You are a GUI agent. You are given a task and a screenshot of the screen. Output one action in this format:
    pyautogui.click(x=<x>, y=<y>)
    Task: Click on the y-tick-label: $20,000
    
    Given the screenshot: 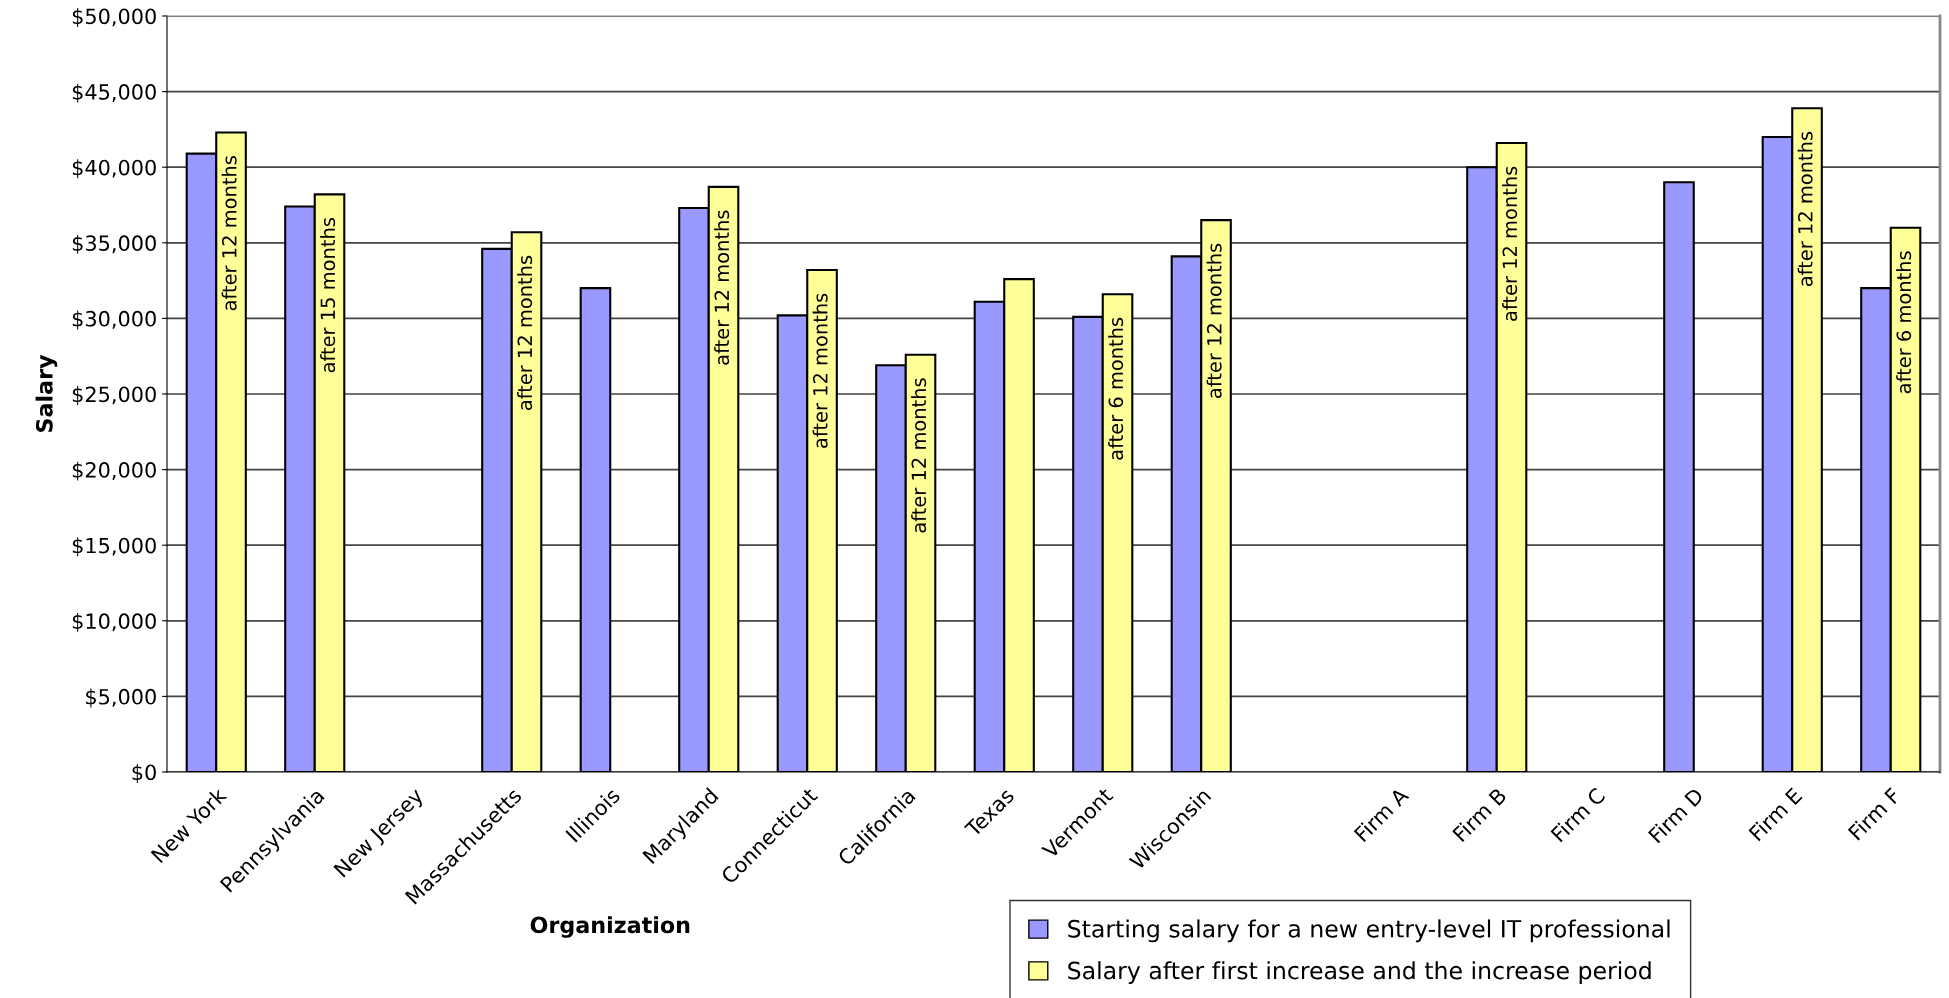 What is the action you would take?
    pyautogui.click(x=114, y=471)
    